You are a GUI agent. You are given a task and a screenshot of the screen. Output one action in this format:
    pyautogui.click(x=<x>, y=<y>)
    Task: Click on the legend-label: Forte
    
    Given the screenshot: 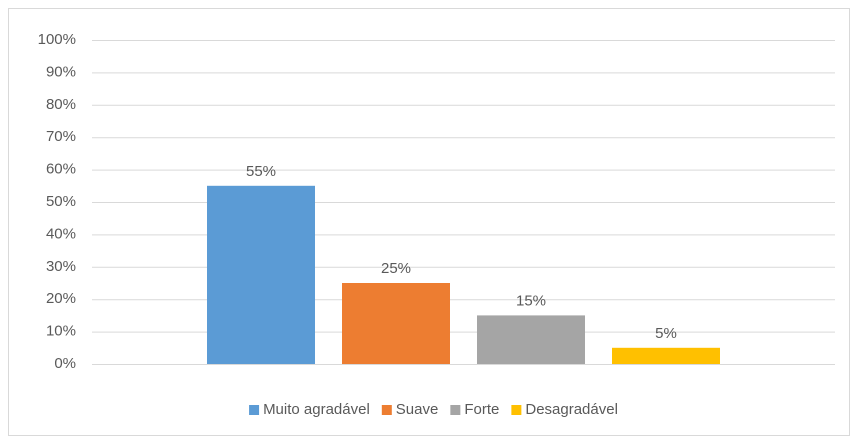 What is the action you would take?
    pyautogui.click(x=481, y=409)
    